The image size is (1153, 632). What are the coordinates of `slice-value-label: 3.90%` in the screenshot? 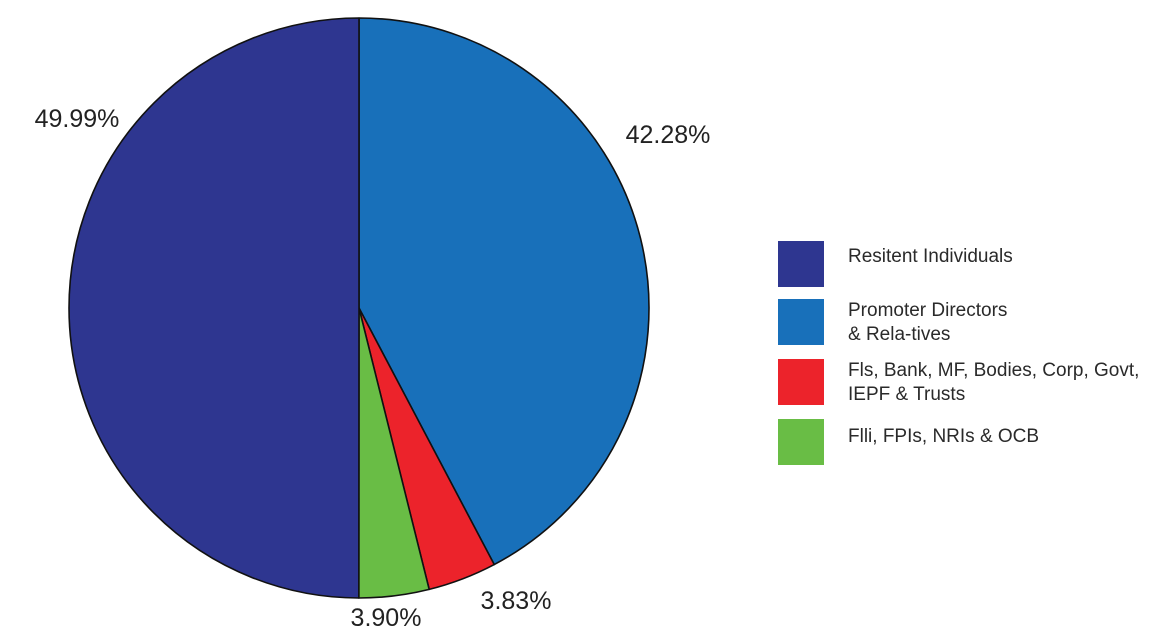 It's located at (386, 618).